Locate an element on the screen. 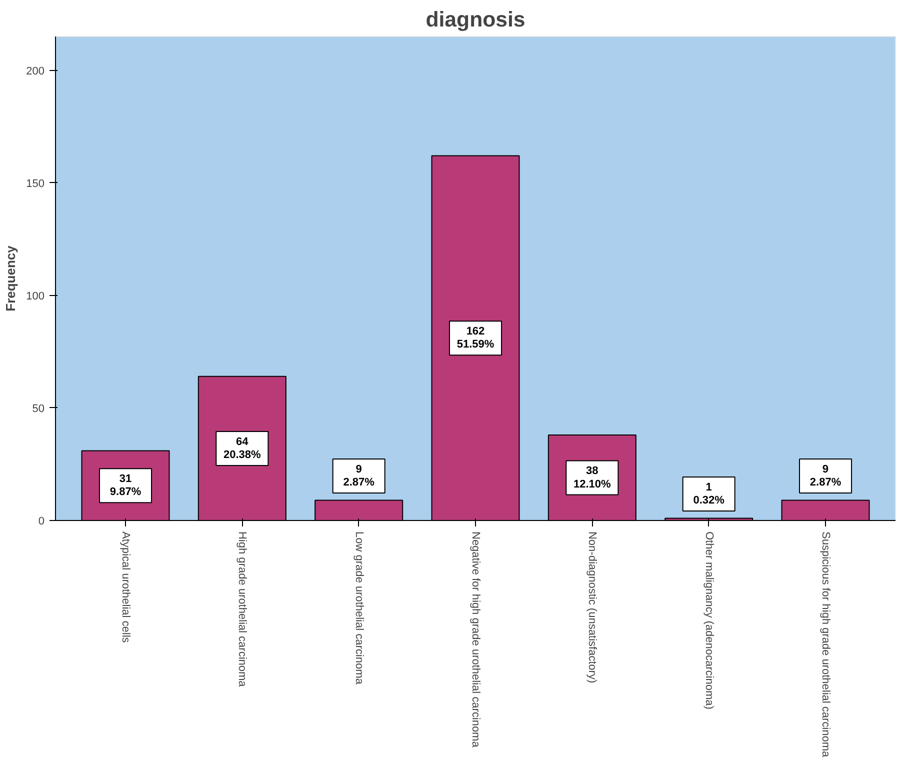  x-tick-label: Non-diagnostic (unsatisfactory) is located at coordinates (592, 608).